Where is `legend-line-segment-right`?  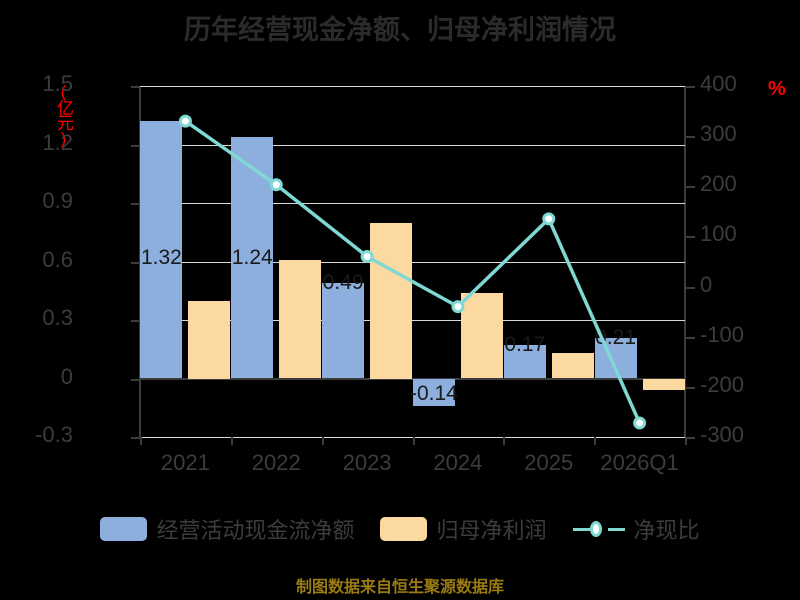 legend-line-segment-right is located at coordinates (616, 529).